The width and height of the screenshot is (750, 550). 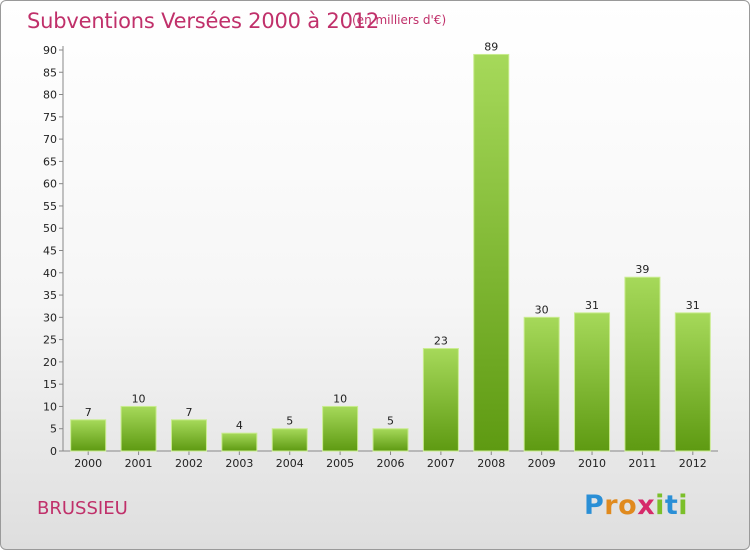 I want to click on data-label: 23, so click(x=441, y=341).